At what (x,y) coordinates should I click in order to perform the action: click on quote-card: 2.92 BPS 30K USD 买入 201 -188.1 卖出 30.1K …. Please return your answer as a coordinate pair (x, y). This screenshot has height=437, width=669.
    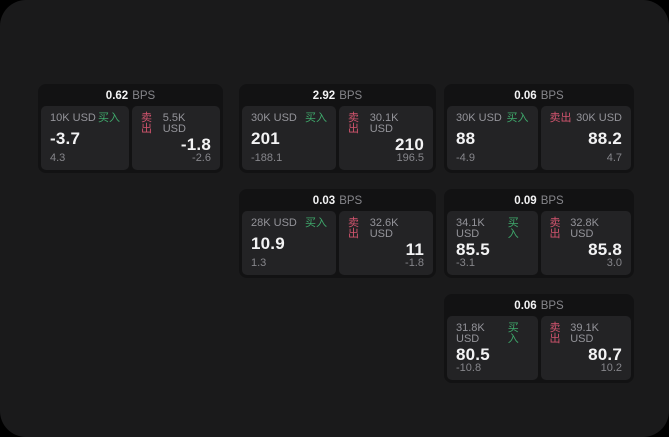
    Looking at the image, I should click on (337, 128).